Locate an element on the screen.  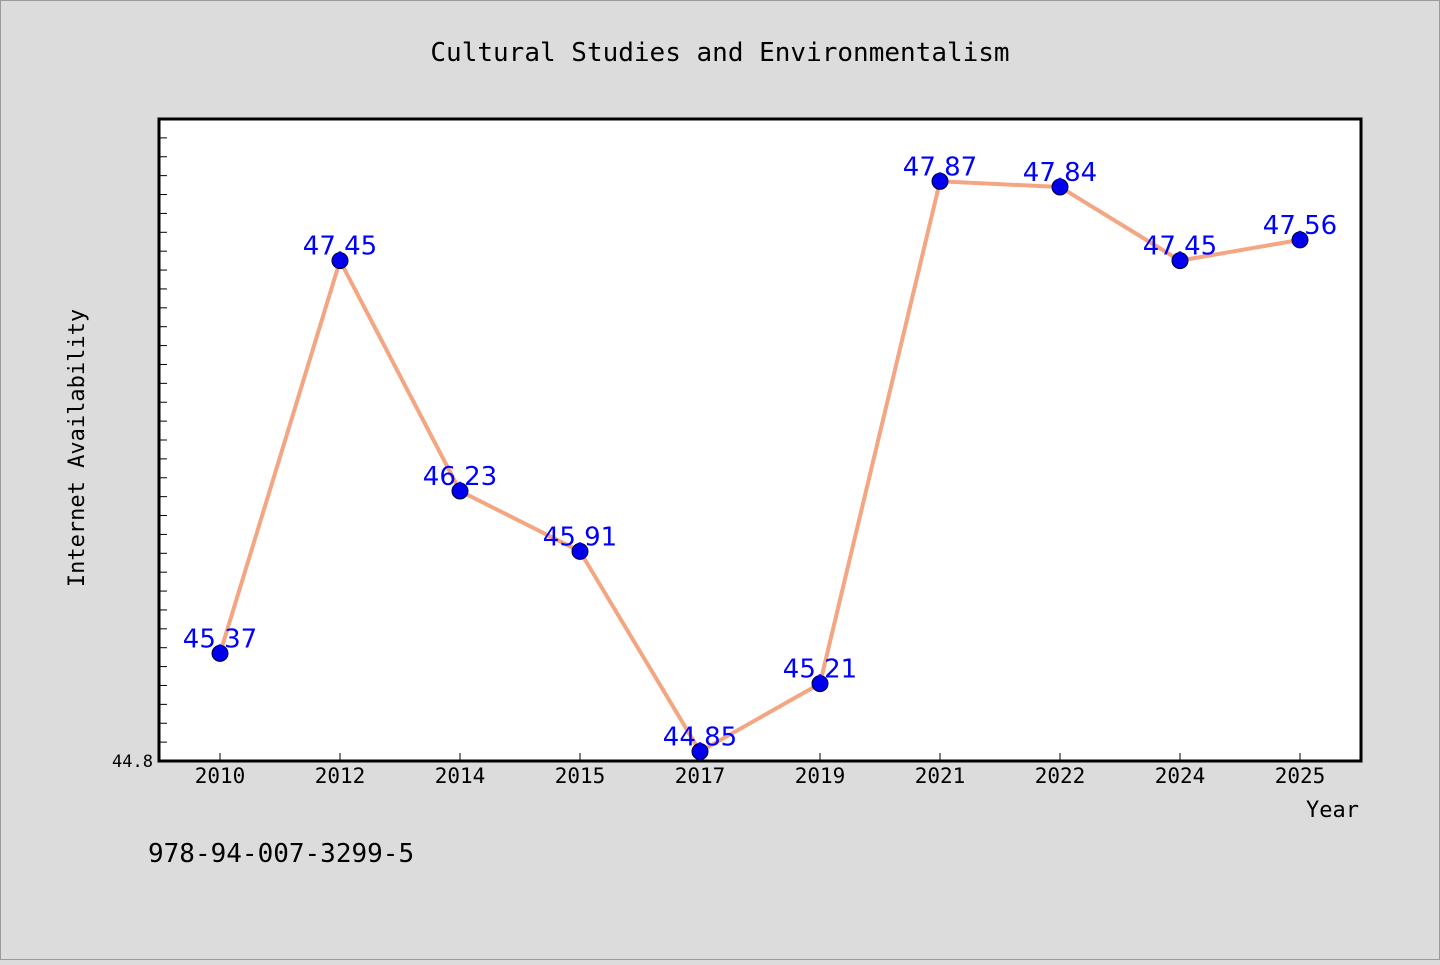
x-tick-label: 2019 is located at coordinates (820, 776).